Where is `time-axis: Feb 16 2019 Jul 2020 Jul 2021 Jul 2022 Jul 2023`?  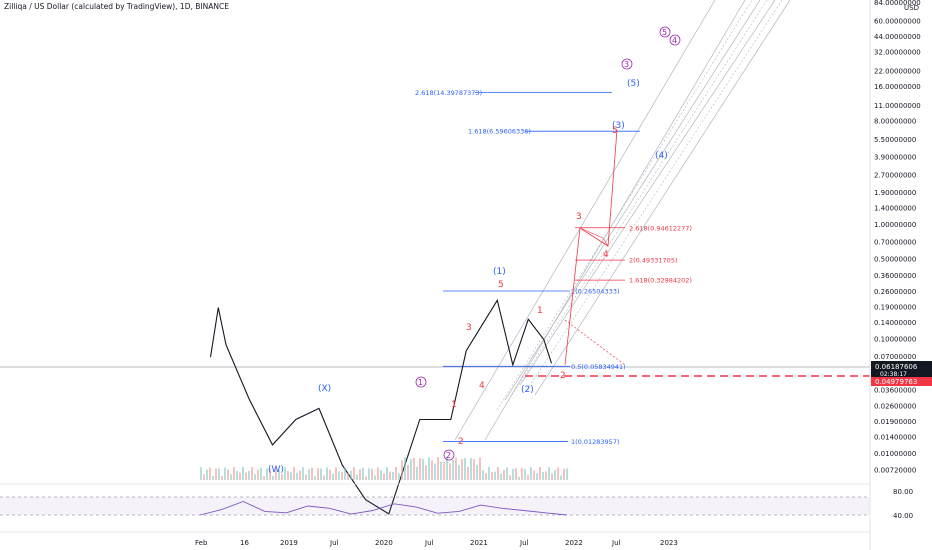 time-axis: Feb 16 2019 Jul 2020 Jul 2021 Jul 2022 Jul 2023 is located at coordinates (436, 543).